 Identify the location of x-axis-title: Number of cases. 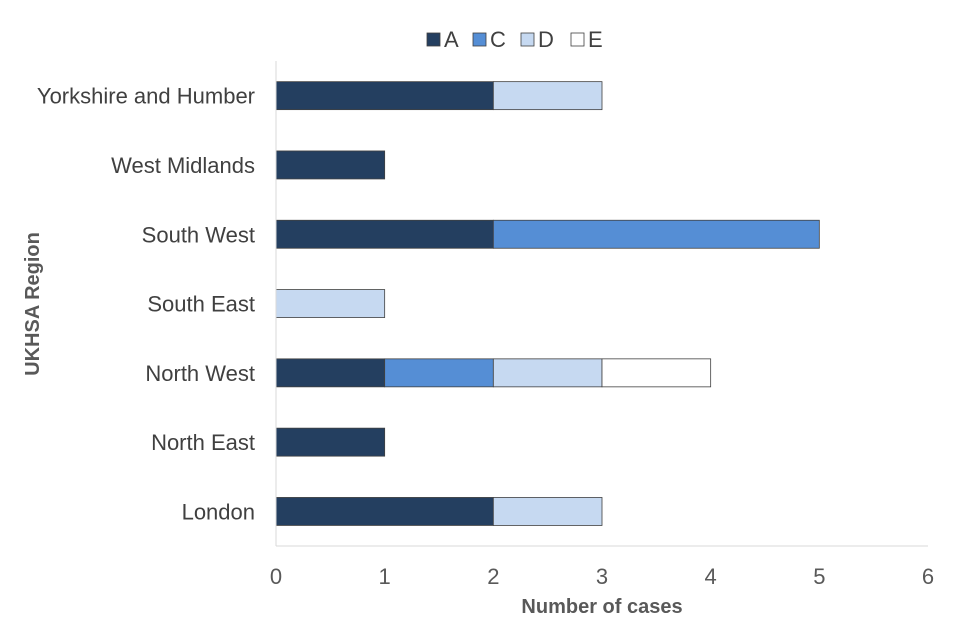
(601, 607).